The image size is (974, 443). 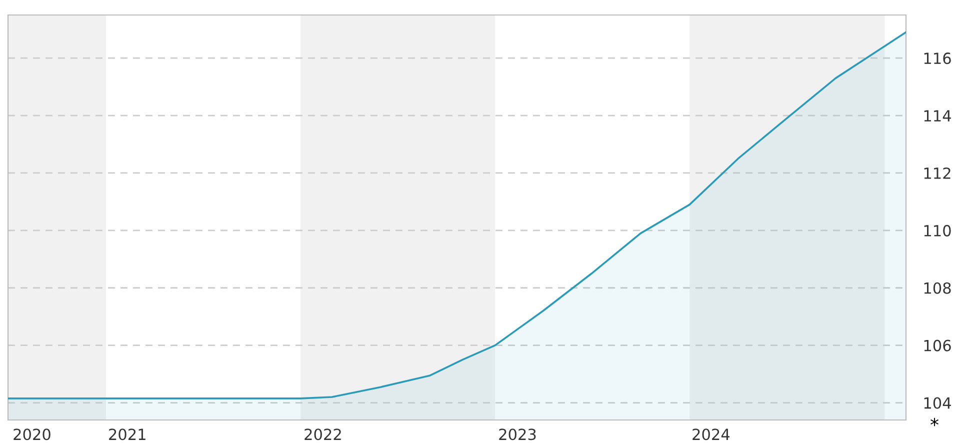 I want to click on y-tick-label: 114, so click(x=937, y=116).